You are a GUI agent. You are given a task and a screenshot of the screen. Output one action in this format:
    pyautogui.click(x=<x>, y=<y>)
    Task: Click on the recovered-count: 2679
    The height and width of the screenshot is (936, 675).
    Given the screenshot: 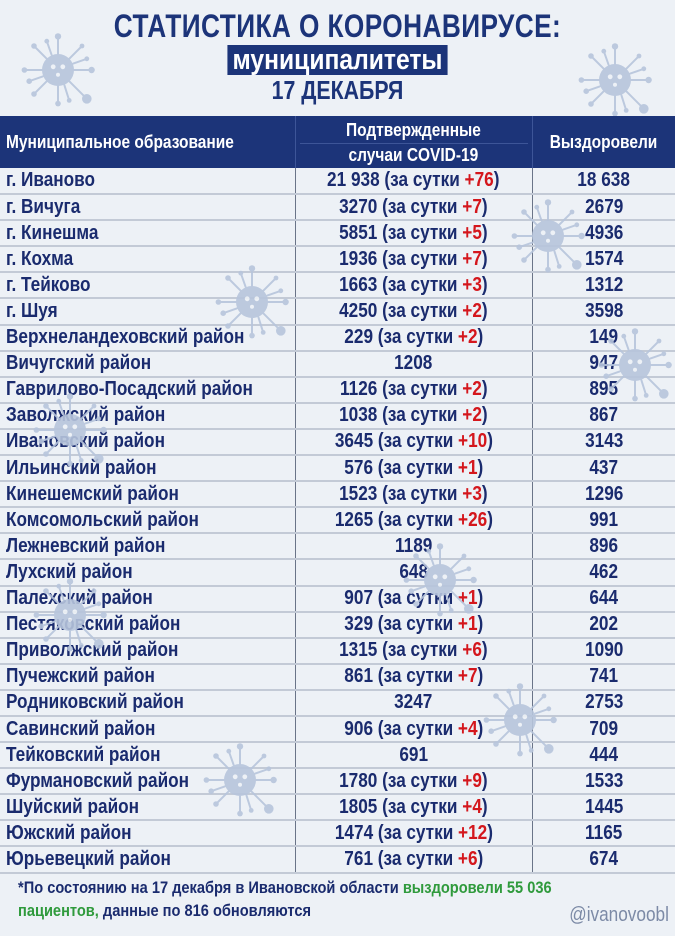 What is the action you would take?
    pyautogui.click(x=603, y=208)
    